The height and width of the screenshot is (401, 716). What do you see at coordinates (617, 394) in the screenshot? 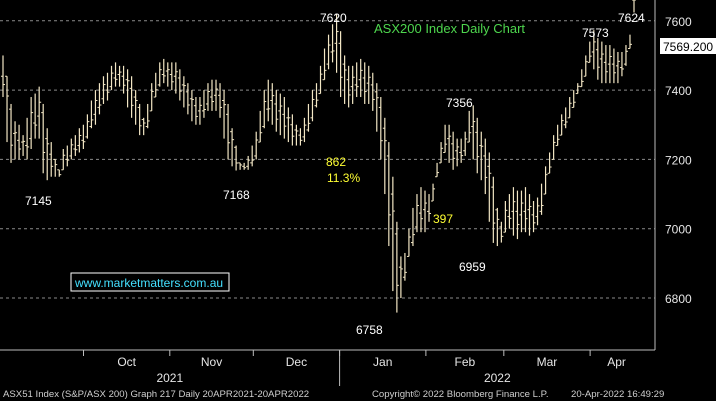
I see `footer-timestamp: 20-Apr-2022 16:49:29` at bounding box center [617, 394].